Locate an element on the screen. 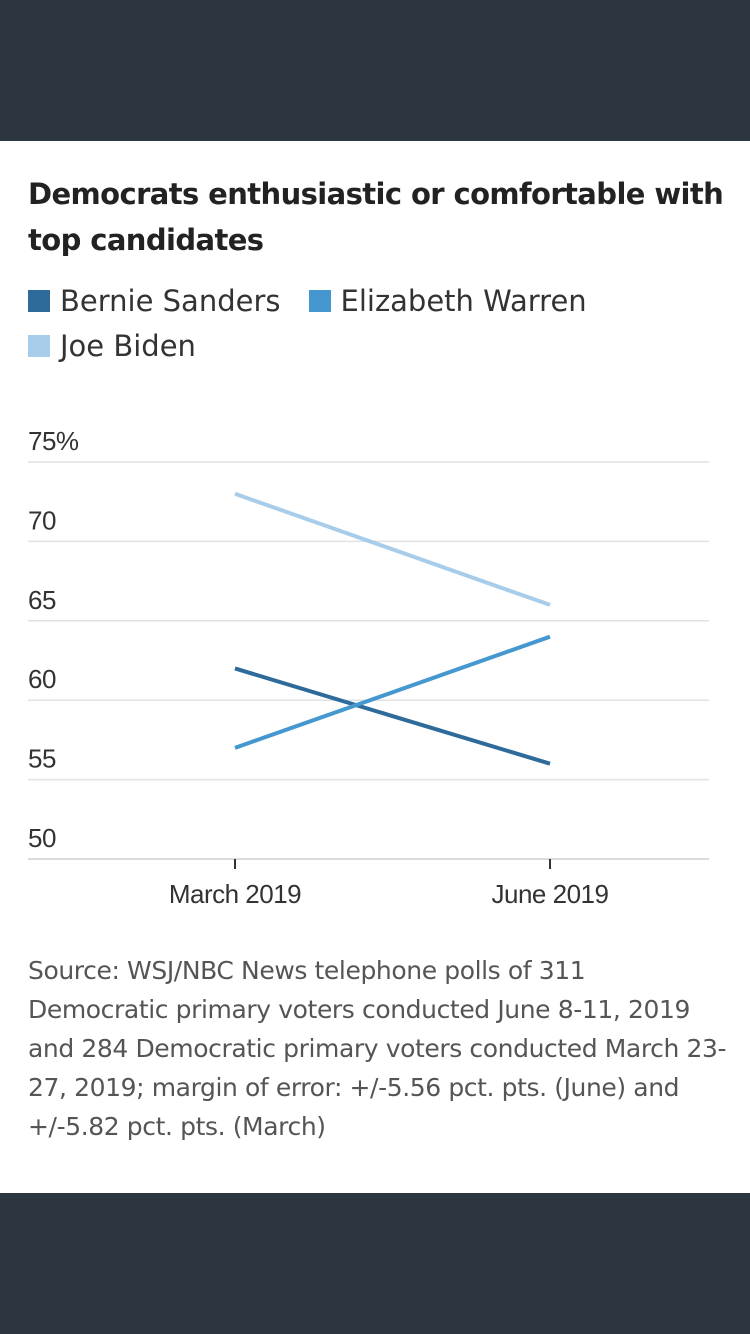  legend-swatch-bernie-sanders is located at coordinates (39, 300).